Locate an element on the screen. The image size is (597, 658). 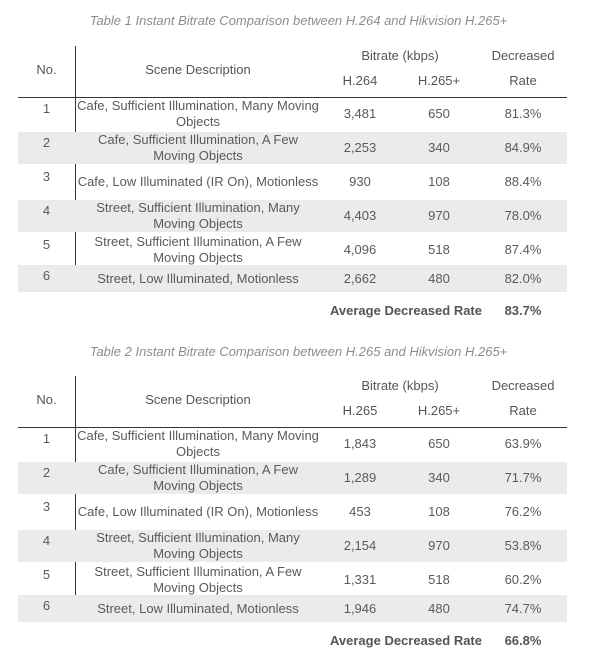
decreased-rate: 53.8% is located at coordinates (523, 545).